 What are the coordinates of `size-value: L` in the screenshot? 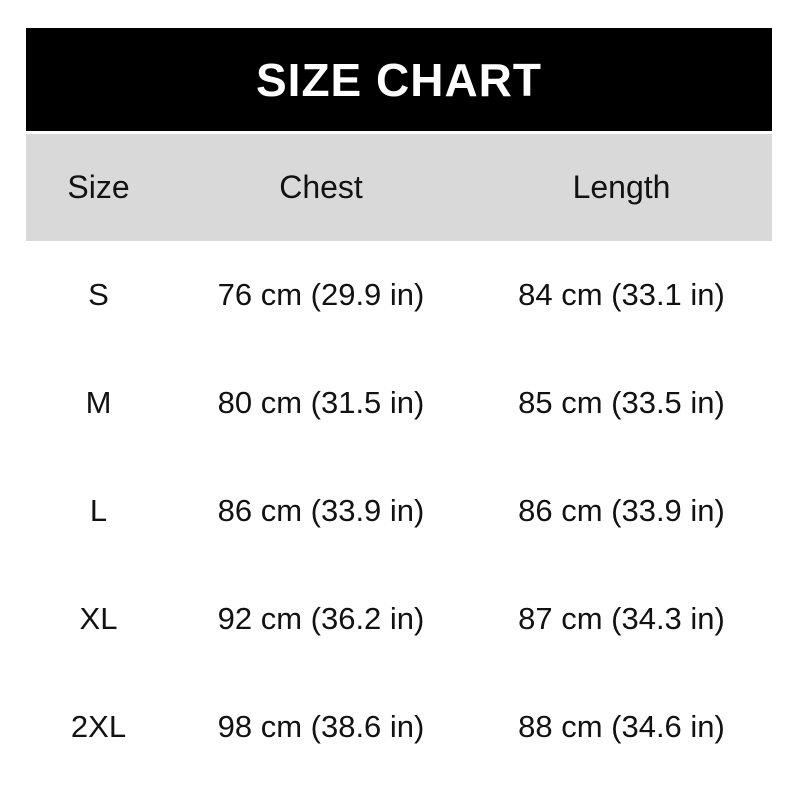 It's located at (98, 510).